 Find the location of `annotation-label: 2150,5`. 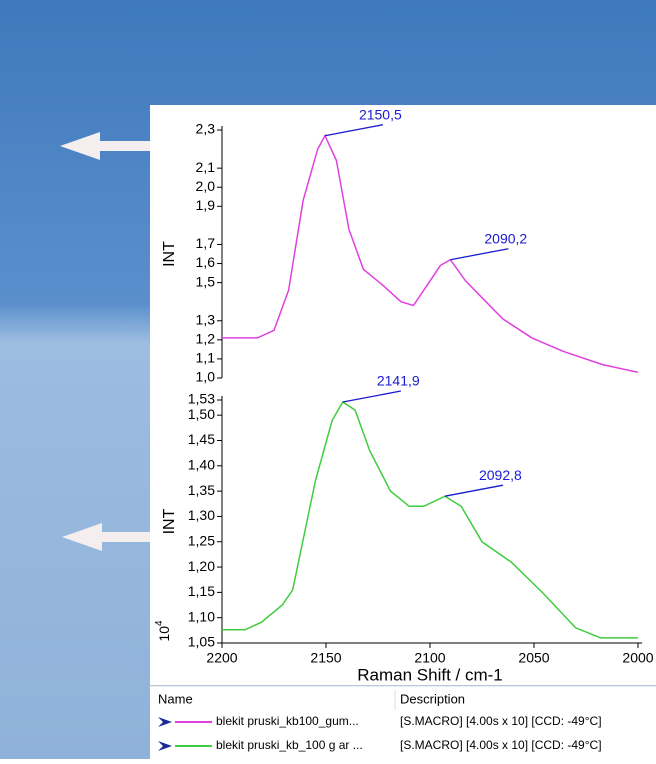

annotation-label: 2150,5 is located at coordinates (380, 114).